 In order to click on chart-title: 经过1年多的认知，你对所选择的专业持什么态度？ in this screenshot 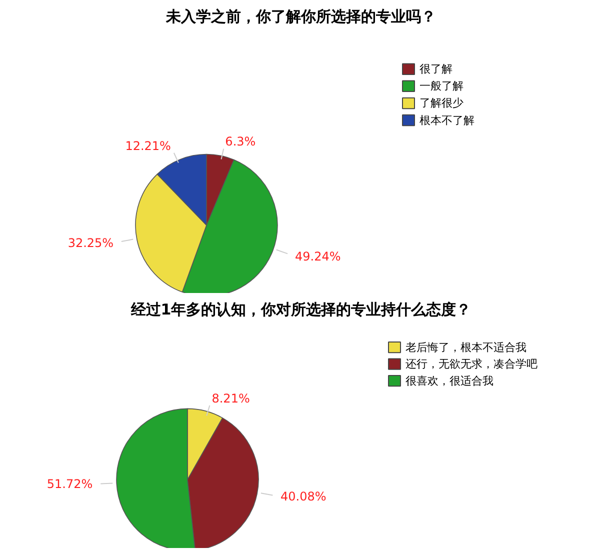, I will do `click(301, 309)`.